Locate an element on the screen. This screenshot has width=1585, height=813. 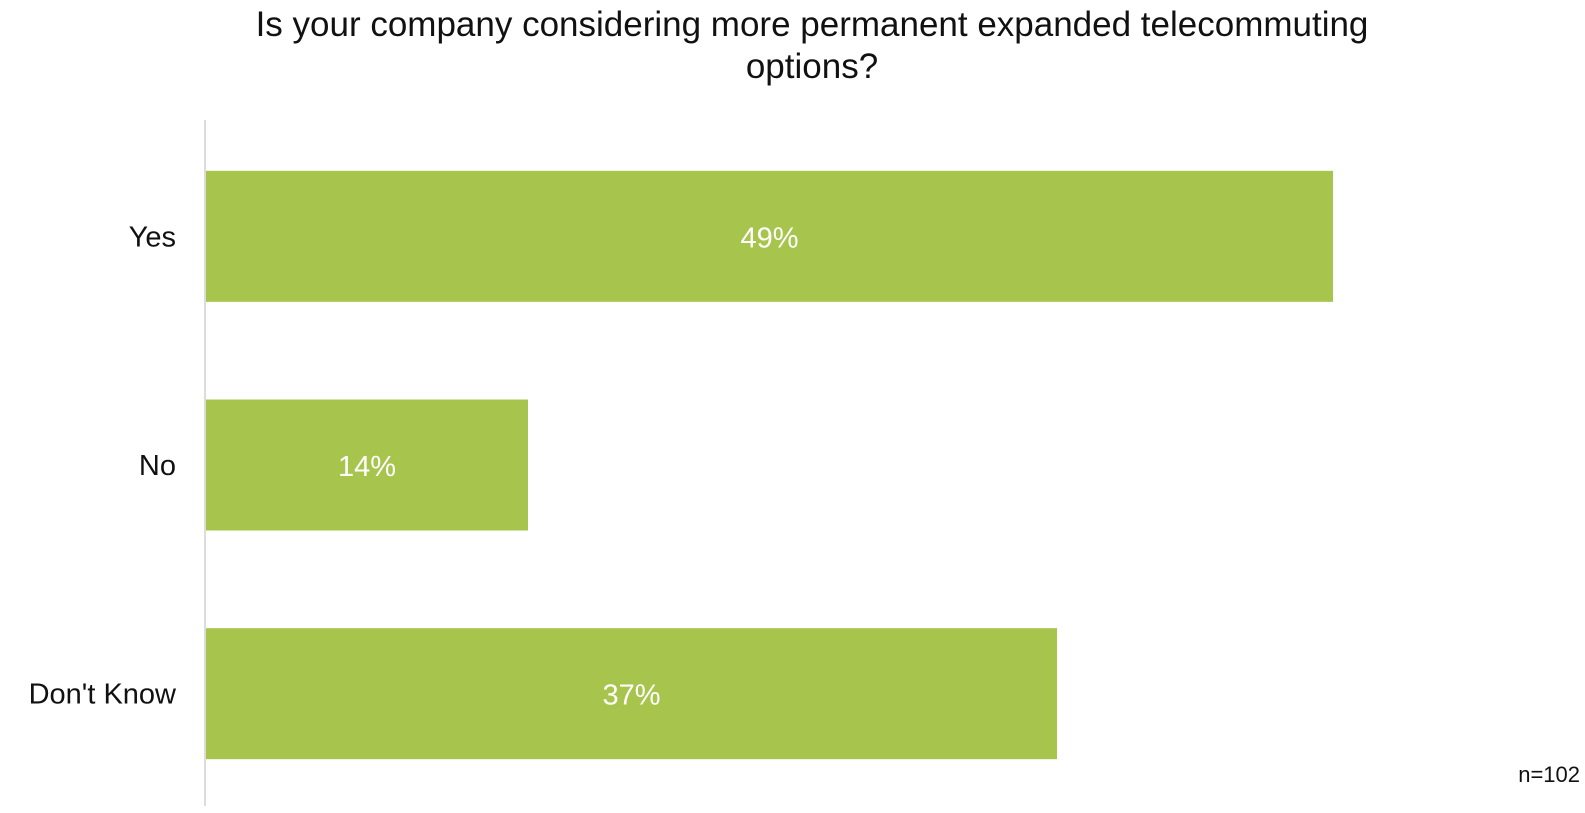
bar-value-label: 49% is located at coordinates (769, 238).